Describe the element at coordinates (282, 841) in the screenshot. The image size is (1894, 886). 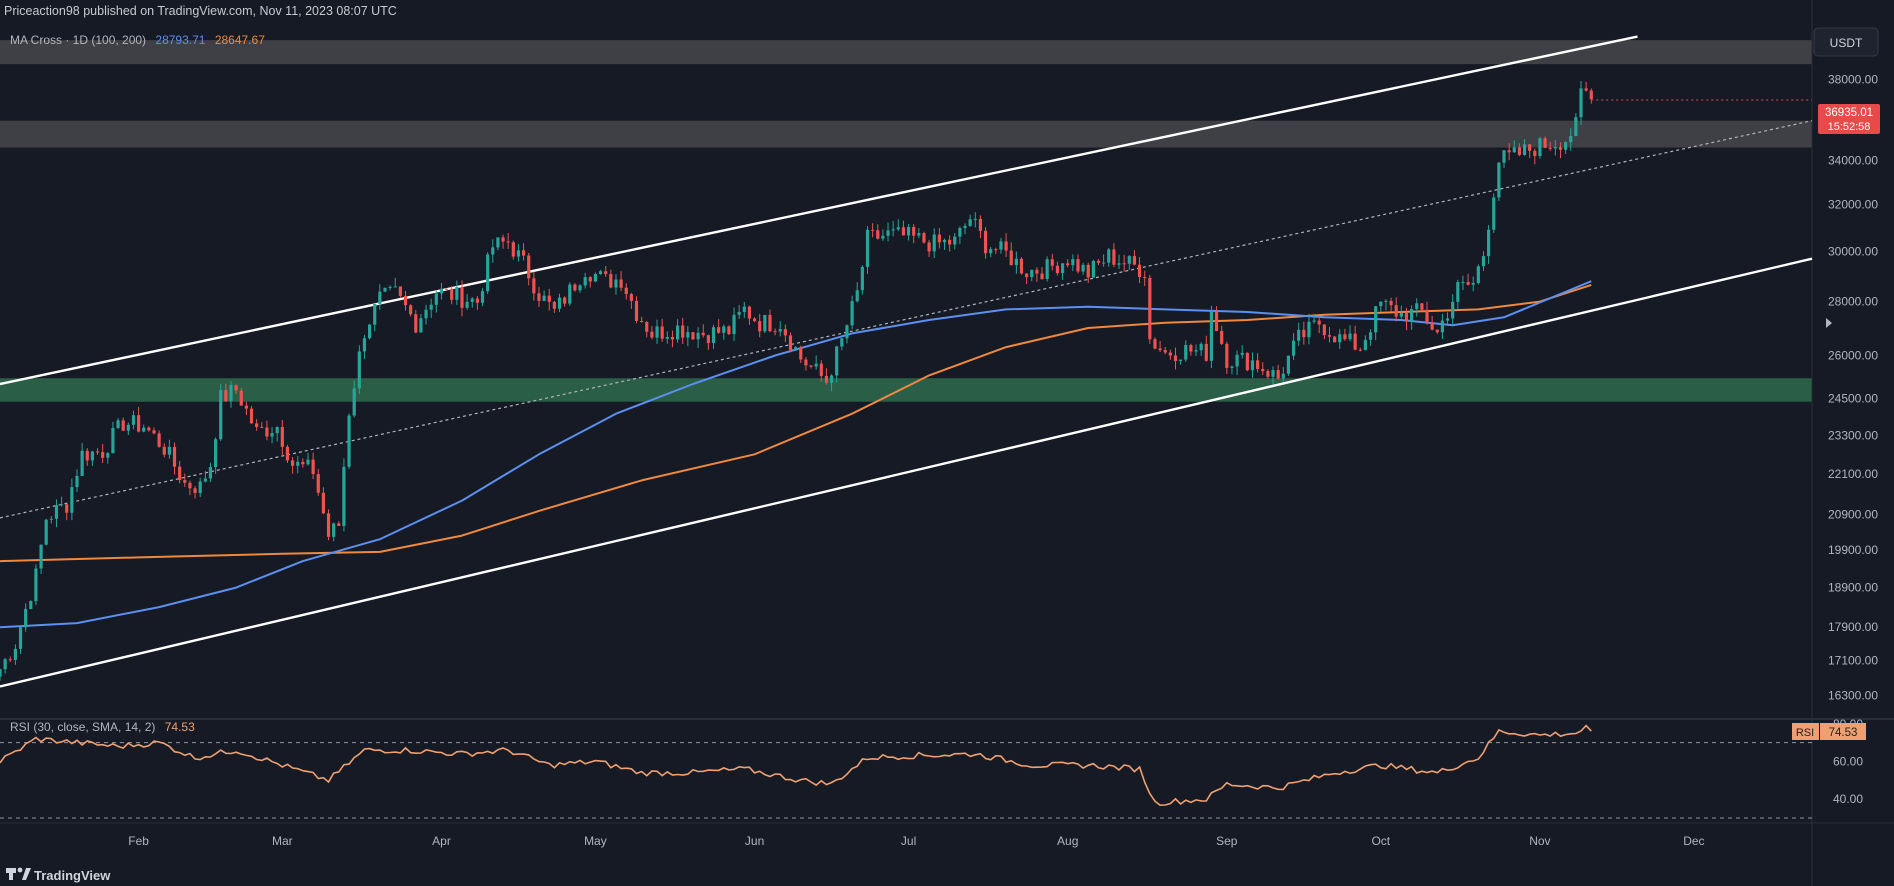
I see `month-tick-label: Mar` at that location.